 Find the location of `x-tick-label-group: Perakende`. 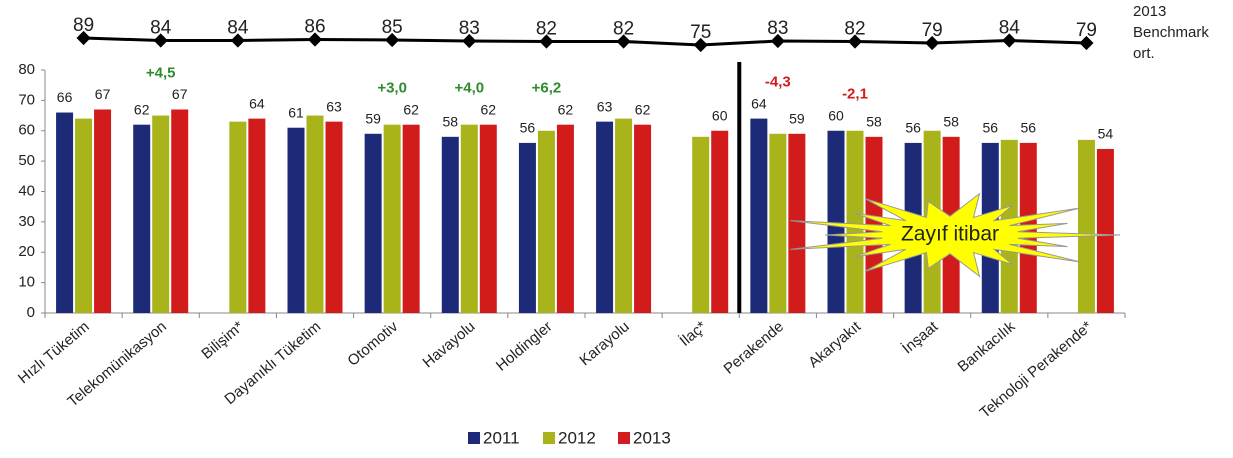

x-tick-label-group: Perakende is located at coordinates (753, 348).